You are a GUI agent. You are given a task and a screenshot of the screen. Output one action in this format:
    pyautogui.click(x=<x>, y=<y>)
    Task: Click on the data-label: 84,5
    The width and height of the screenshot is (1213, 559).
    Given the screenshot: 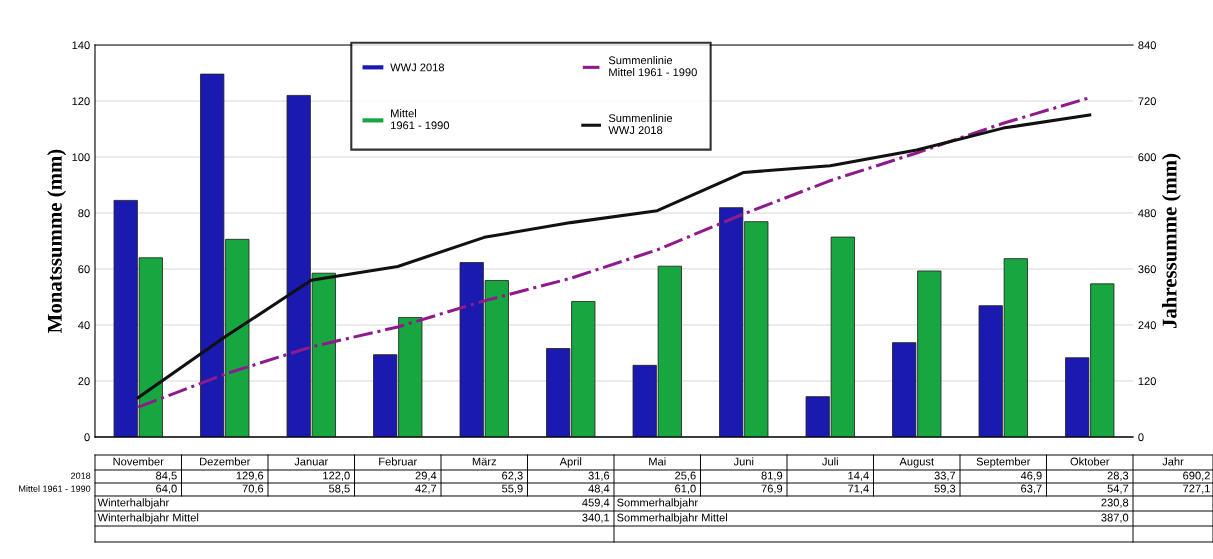 What is the action you would take?
    pyautogui.click(x=166, y=476)
    